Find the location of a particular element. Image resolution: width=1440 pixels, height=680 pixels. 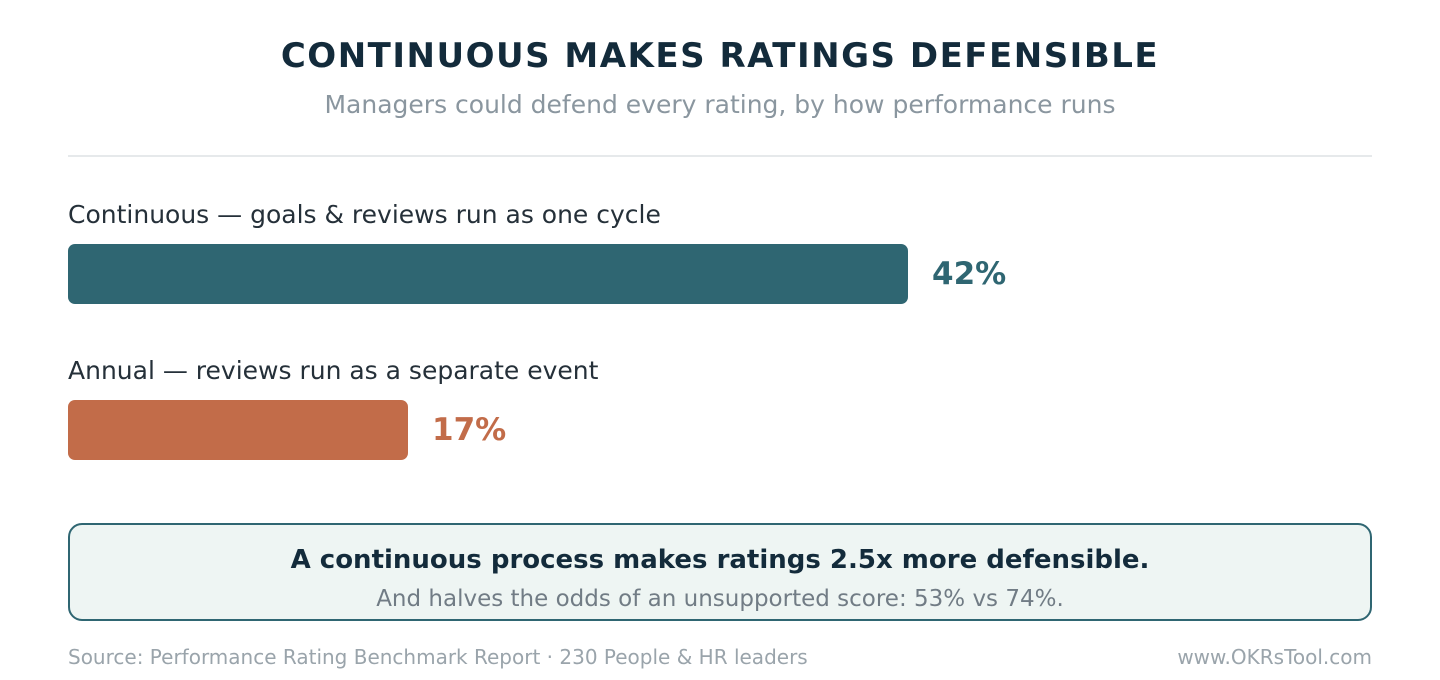

value-label: 17% is located at coordinates (469, 430).